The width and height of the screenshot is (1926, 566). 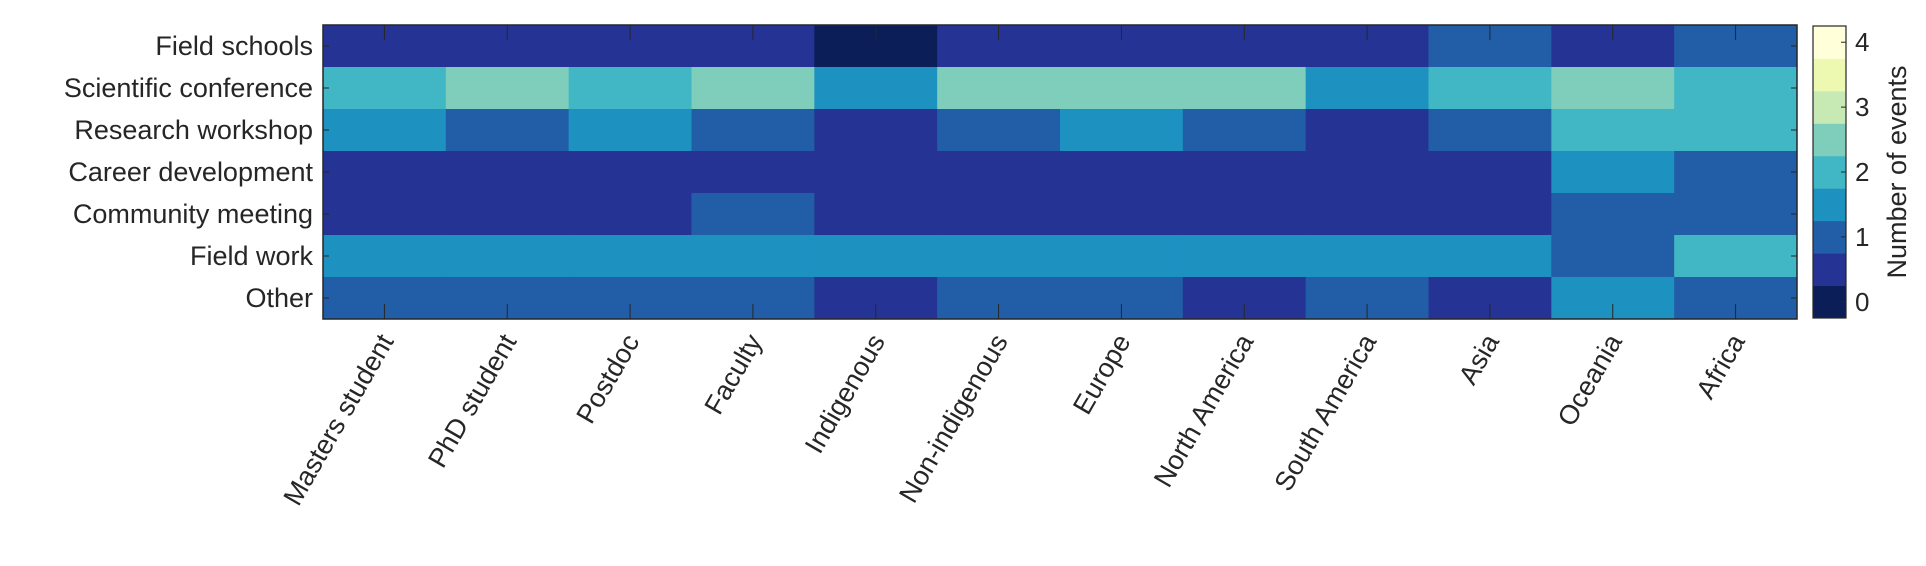 What do you see at coordinates (339, 420) in the screenshot?
I see `x-tick-label: Masters student` at bounding box center [339, 420].